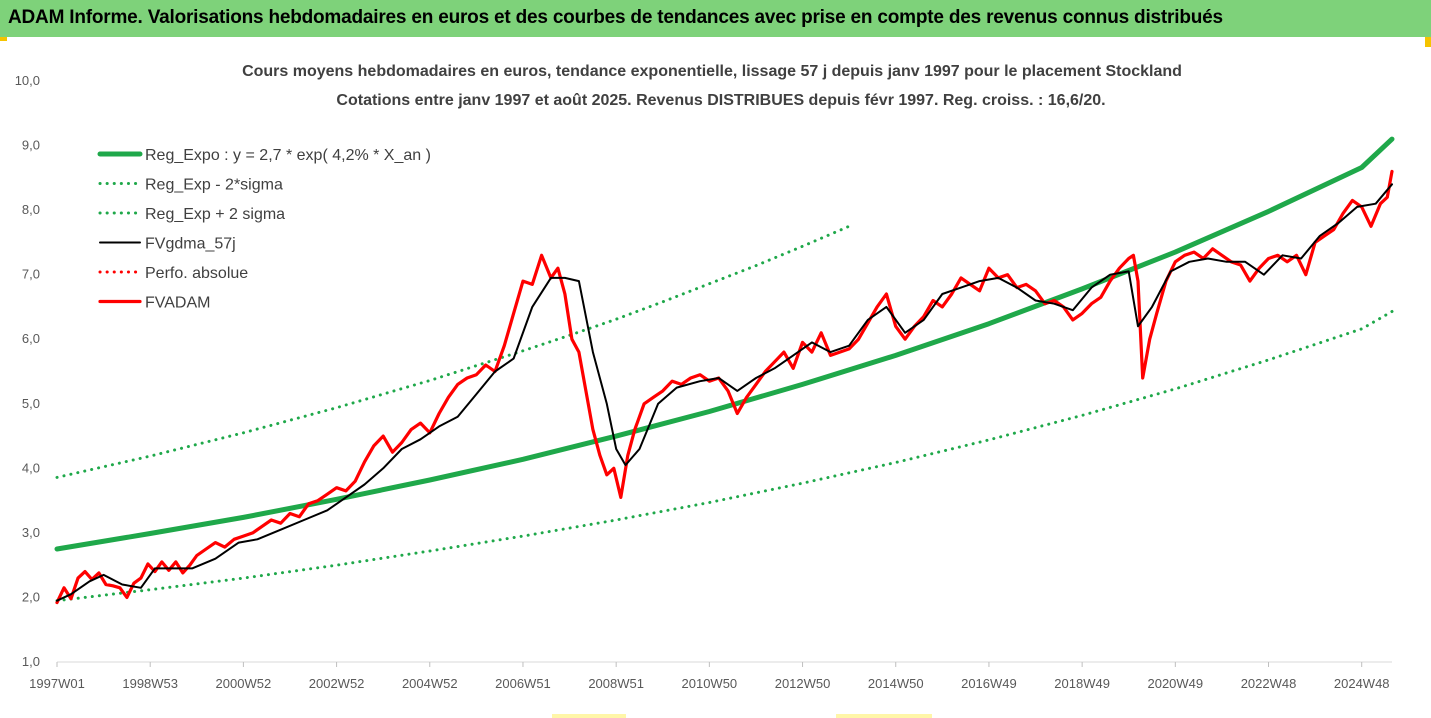 This screenshot has width=1431, height=718. What do you see at coordinates (31, 661) in the screenshot?
I see `y-tick-label: 1,0` at bounding box center [31, 661].